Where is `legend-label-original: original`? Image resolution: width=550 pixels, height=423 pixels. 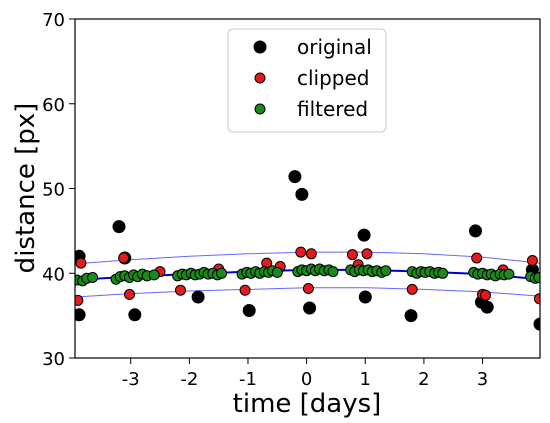 legend-label-original: original is located at coordinates (334, 47).